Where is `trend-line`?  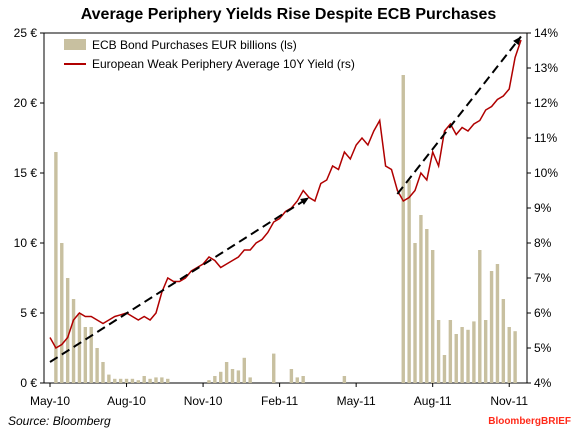
trend-line is located at coordinates (459, 115).